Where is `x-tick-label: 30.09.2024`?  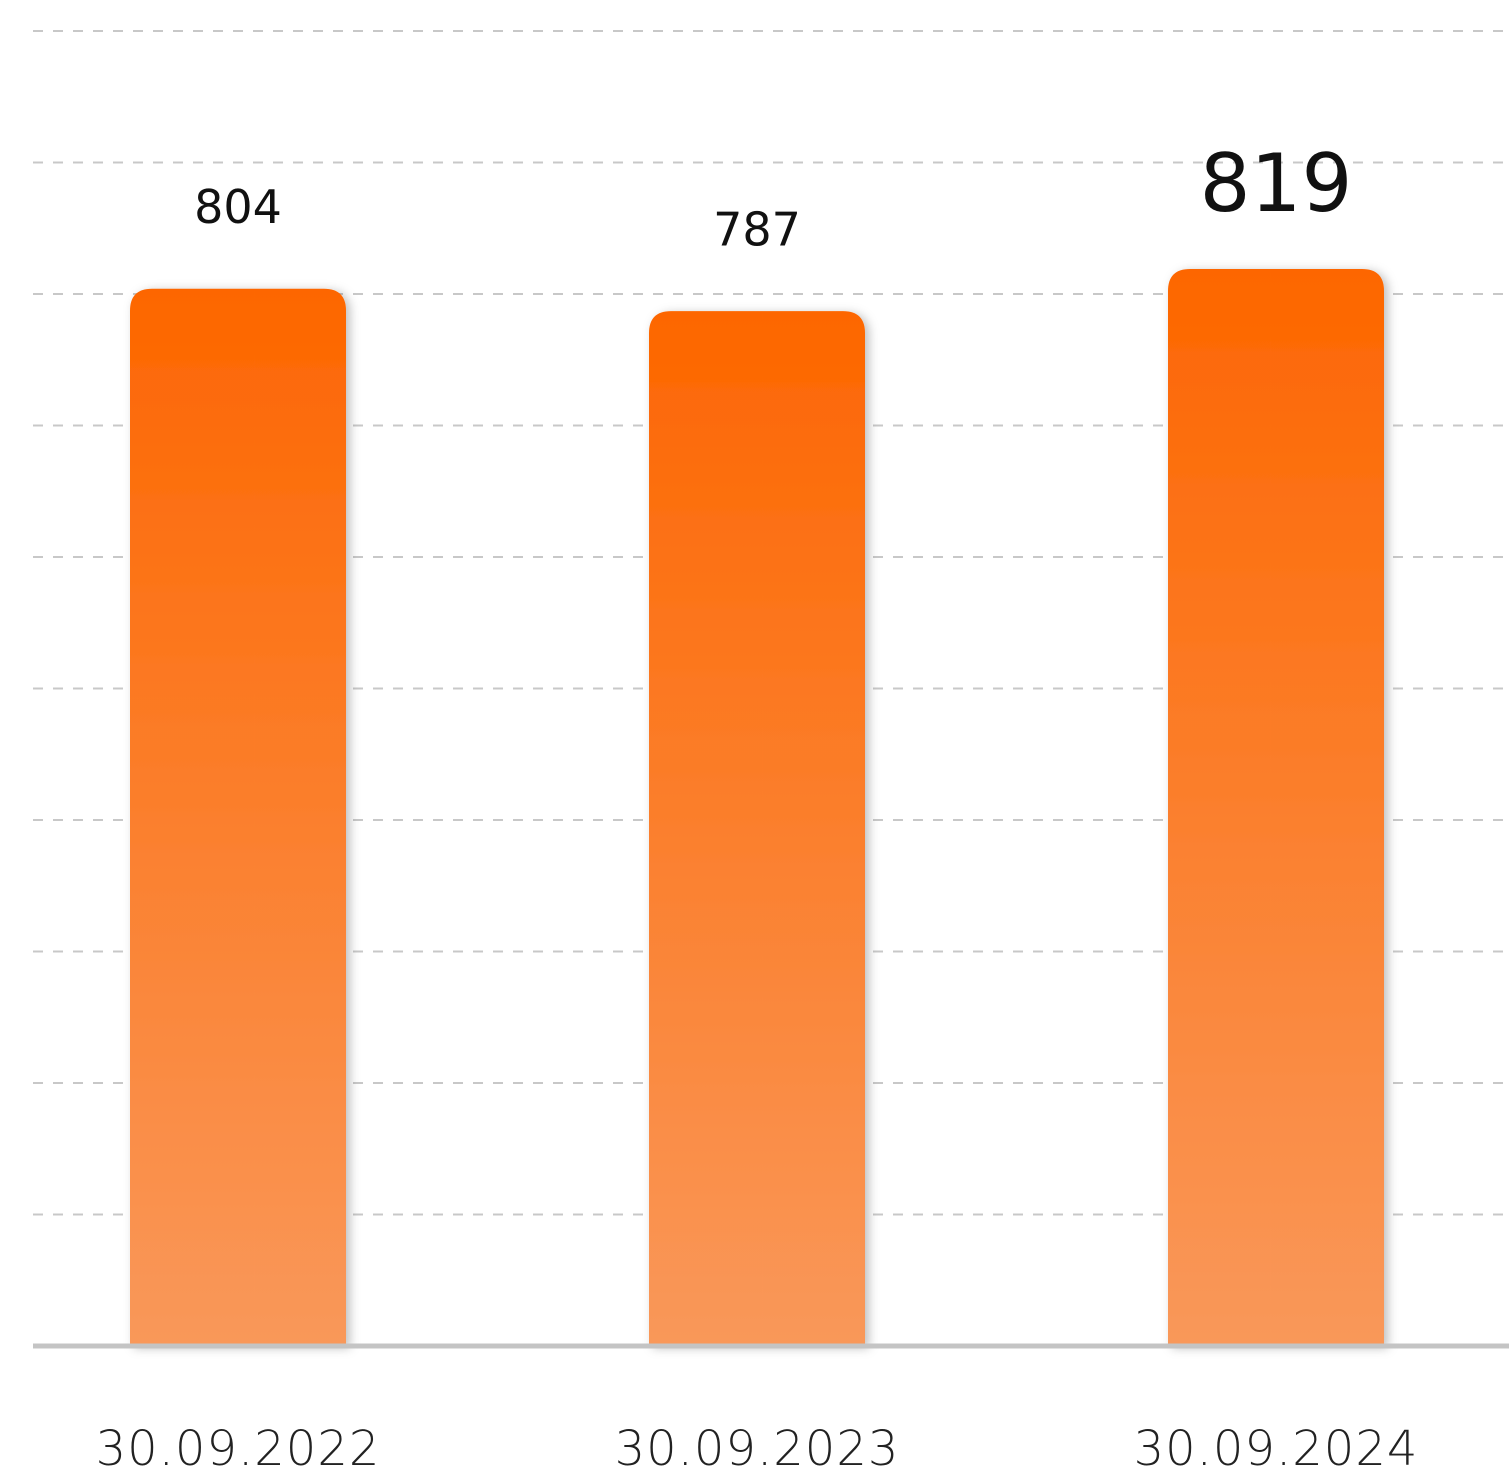 x-tick-label: 30.09.2024 is located at coordinates (1276, 1449).